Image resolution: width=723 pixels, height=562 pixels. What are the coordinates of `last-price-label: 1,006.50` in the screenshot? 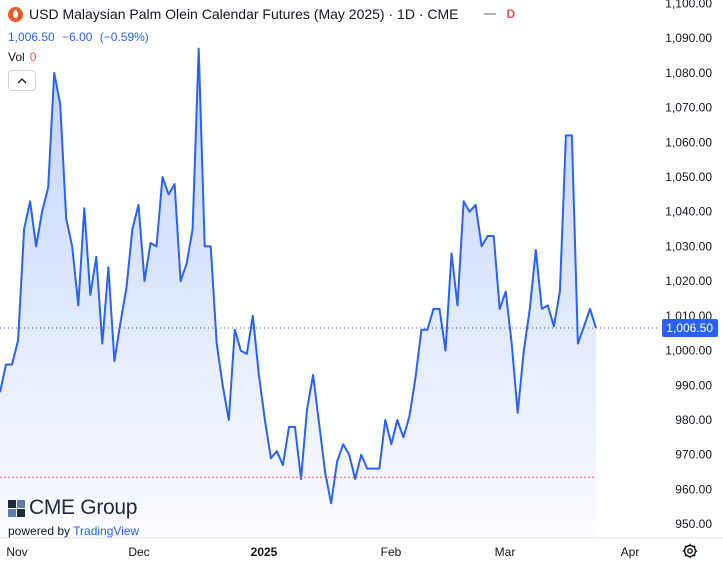 It's located at (690, 328).